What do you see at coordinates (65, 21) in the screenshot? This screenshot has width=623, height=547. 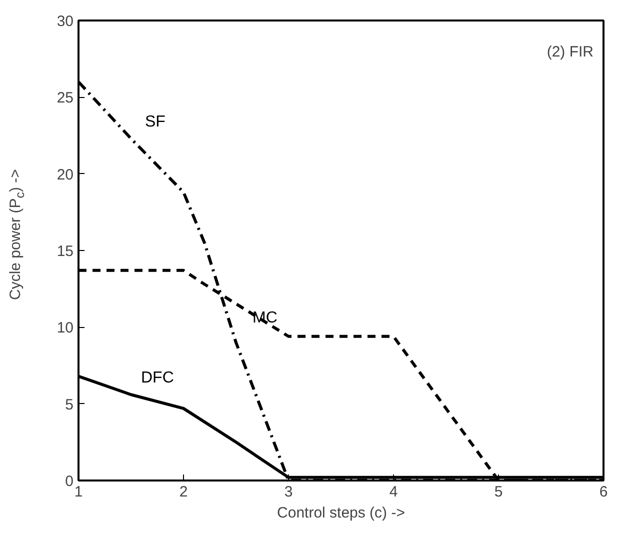 I see `y-tick-label: 30` at bounding box center [65, 21].